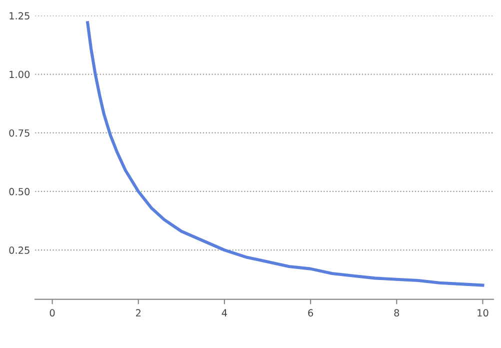 The image size is (501, 348). Describe the element at coordinates (19, 133) in the screenshot. I see `y-tick-label: 0.75` at that location.